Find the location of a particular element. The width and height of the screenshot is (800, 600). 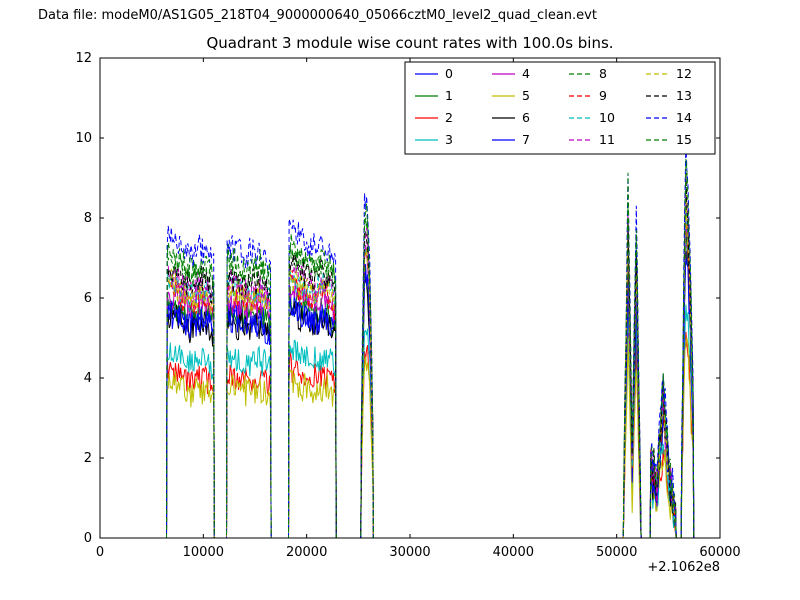

legend-label-14: 14 is located at coordinates (684, 117).